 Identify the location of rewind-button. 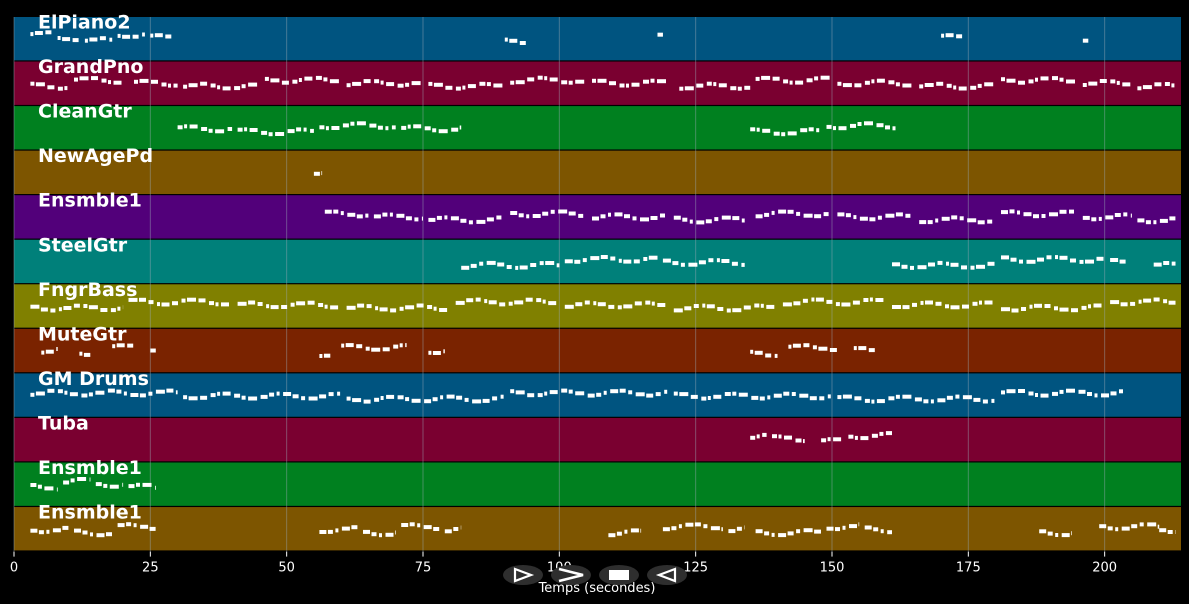
(667, 575).